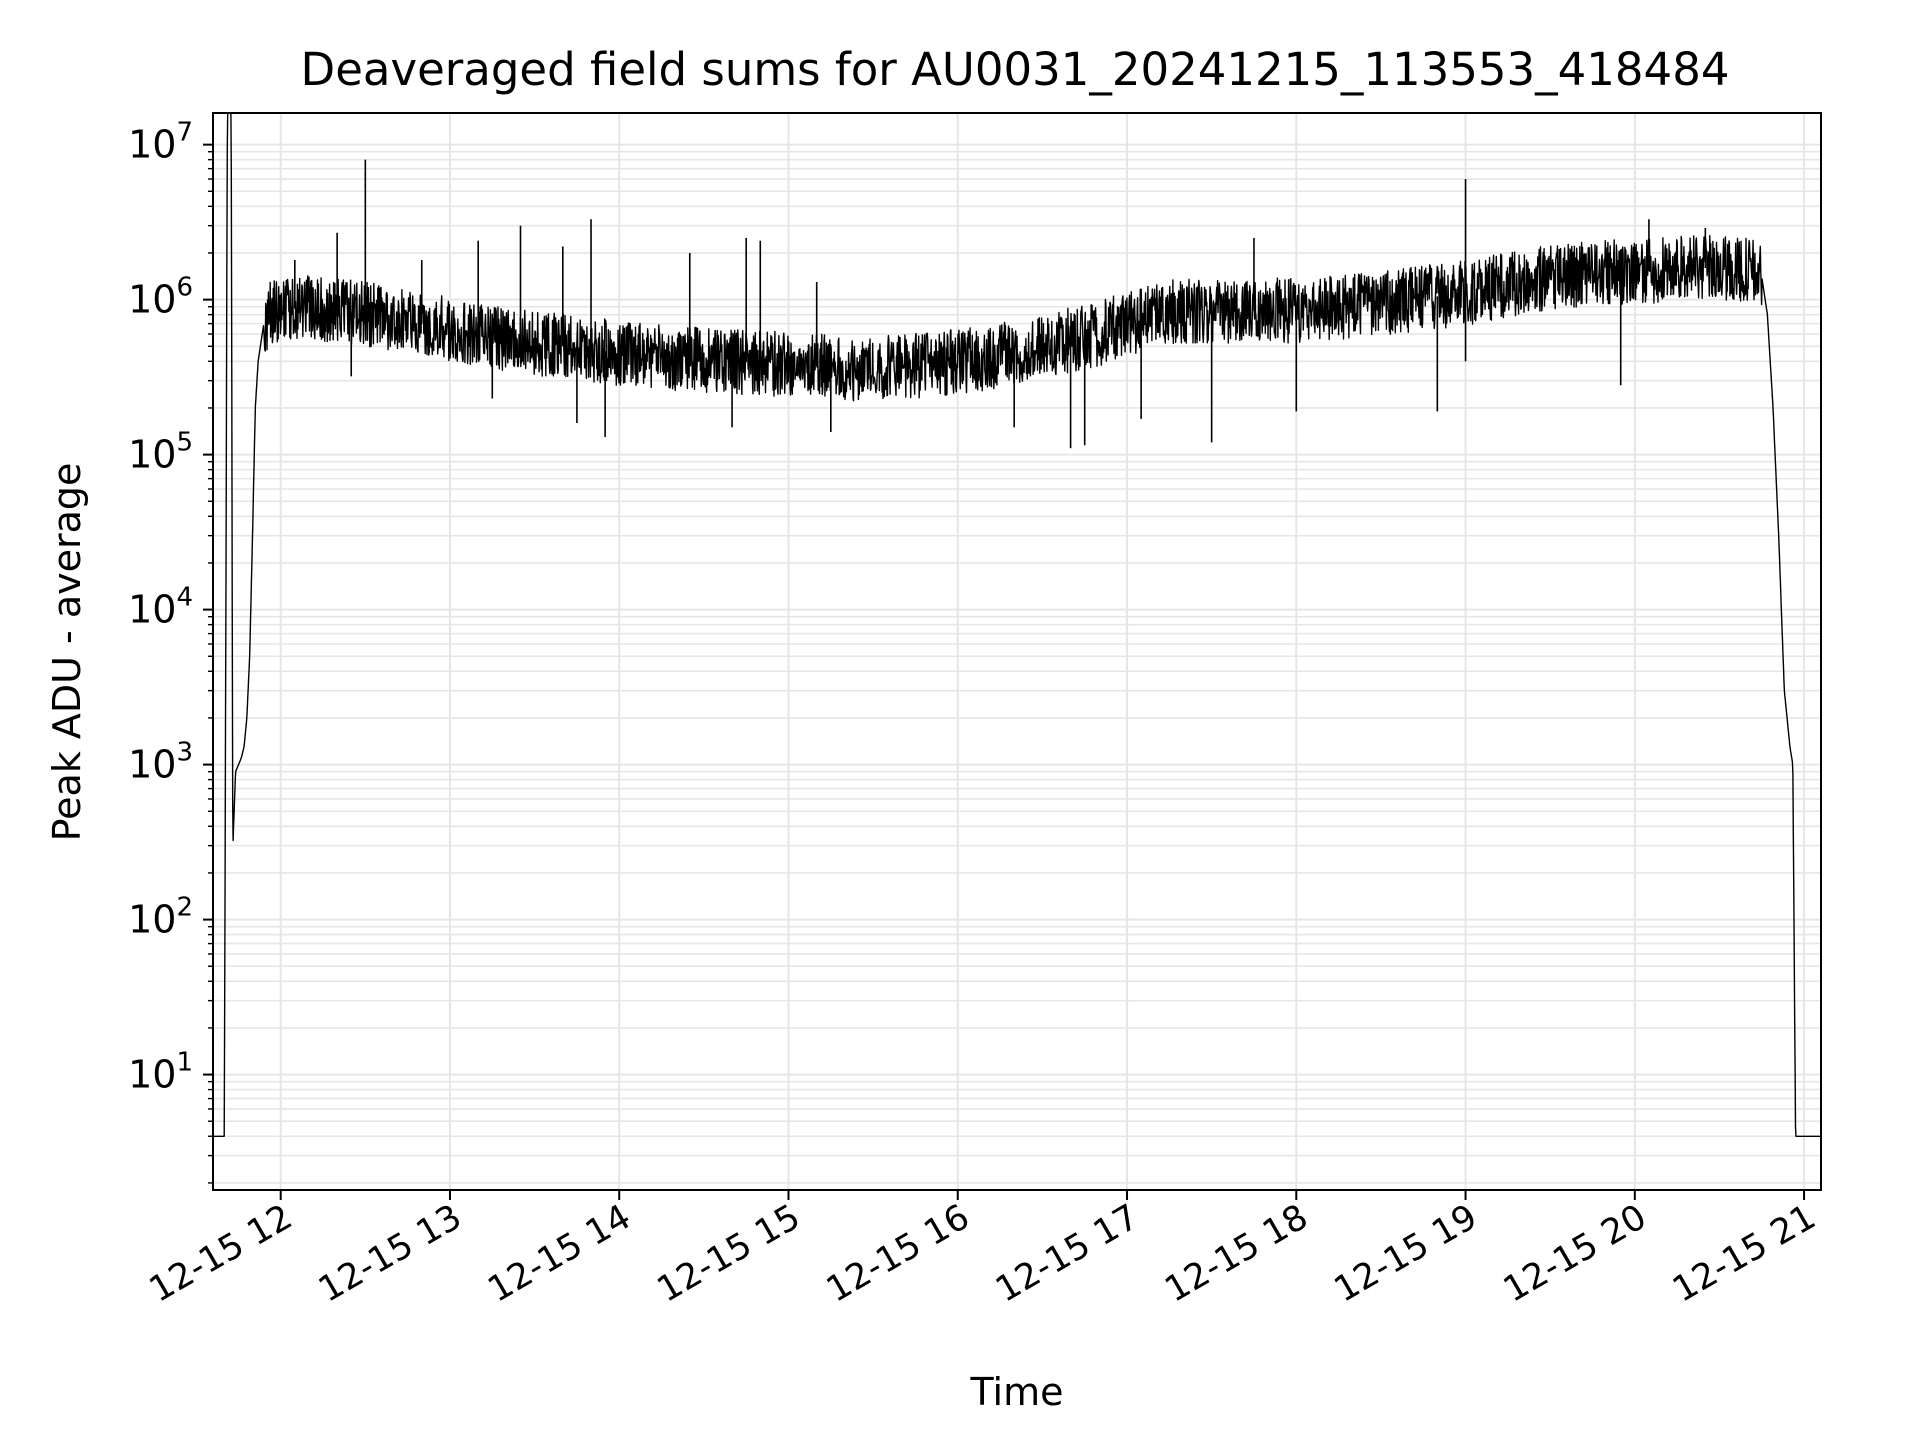  Describe the element at coordinates (1017, 1392) in the screenshot. I see `x-axis-label: Time` at that location.